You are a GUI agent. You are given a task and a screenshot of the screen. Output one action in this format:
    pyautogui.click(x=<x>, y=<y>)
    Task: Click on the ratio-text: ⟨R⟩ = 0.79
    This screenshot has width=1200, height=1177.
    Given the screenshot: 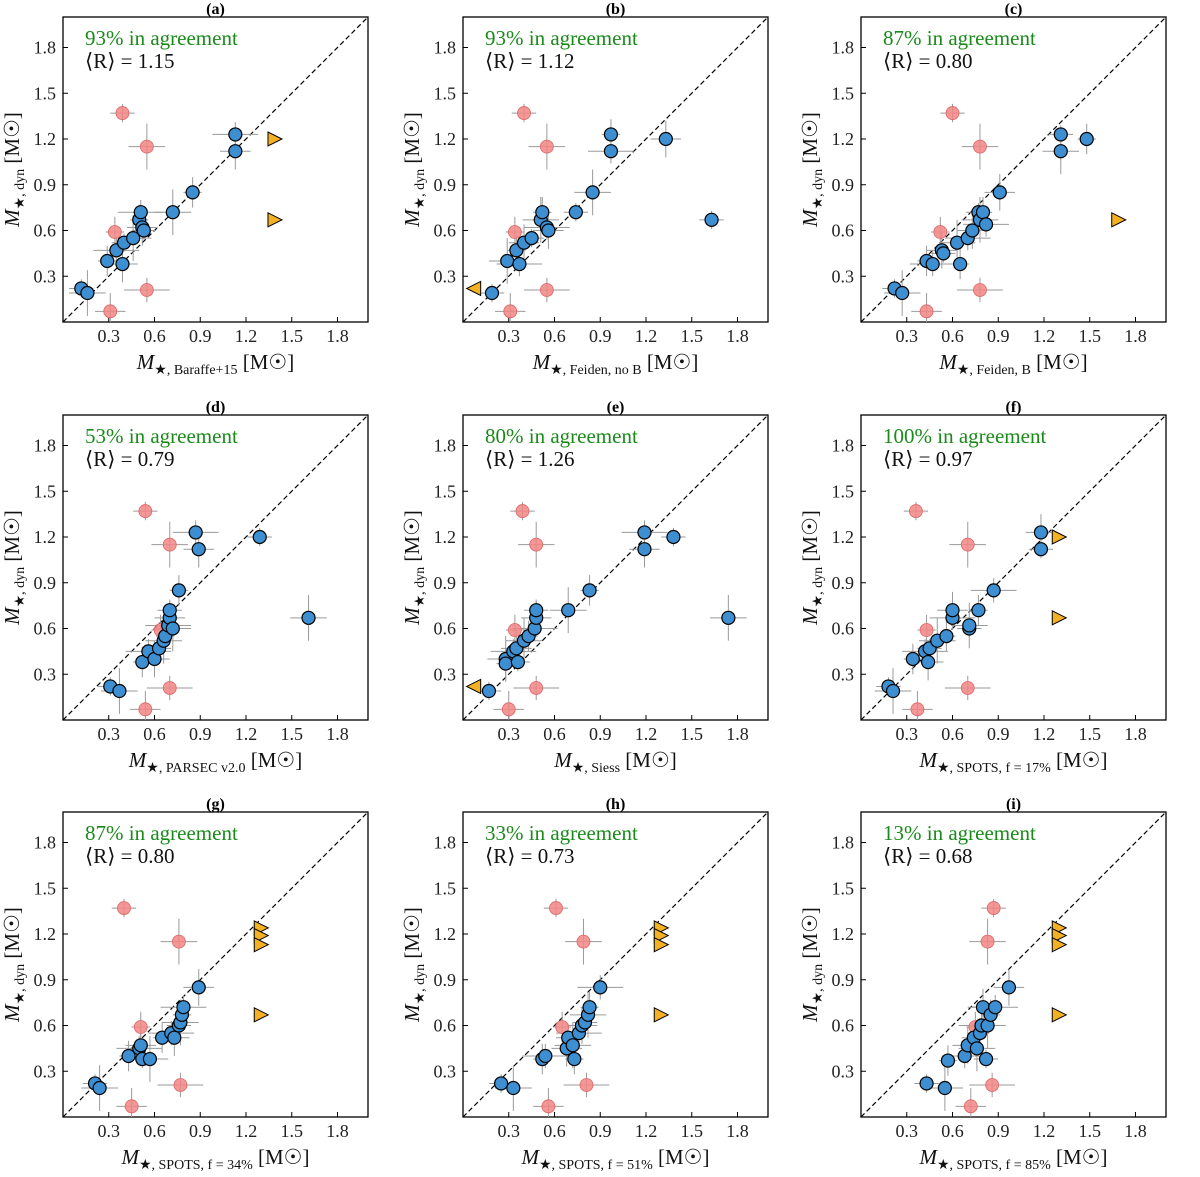 What is the action you would take?
    pyautogui.click(x=130, y=459)
    